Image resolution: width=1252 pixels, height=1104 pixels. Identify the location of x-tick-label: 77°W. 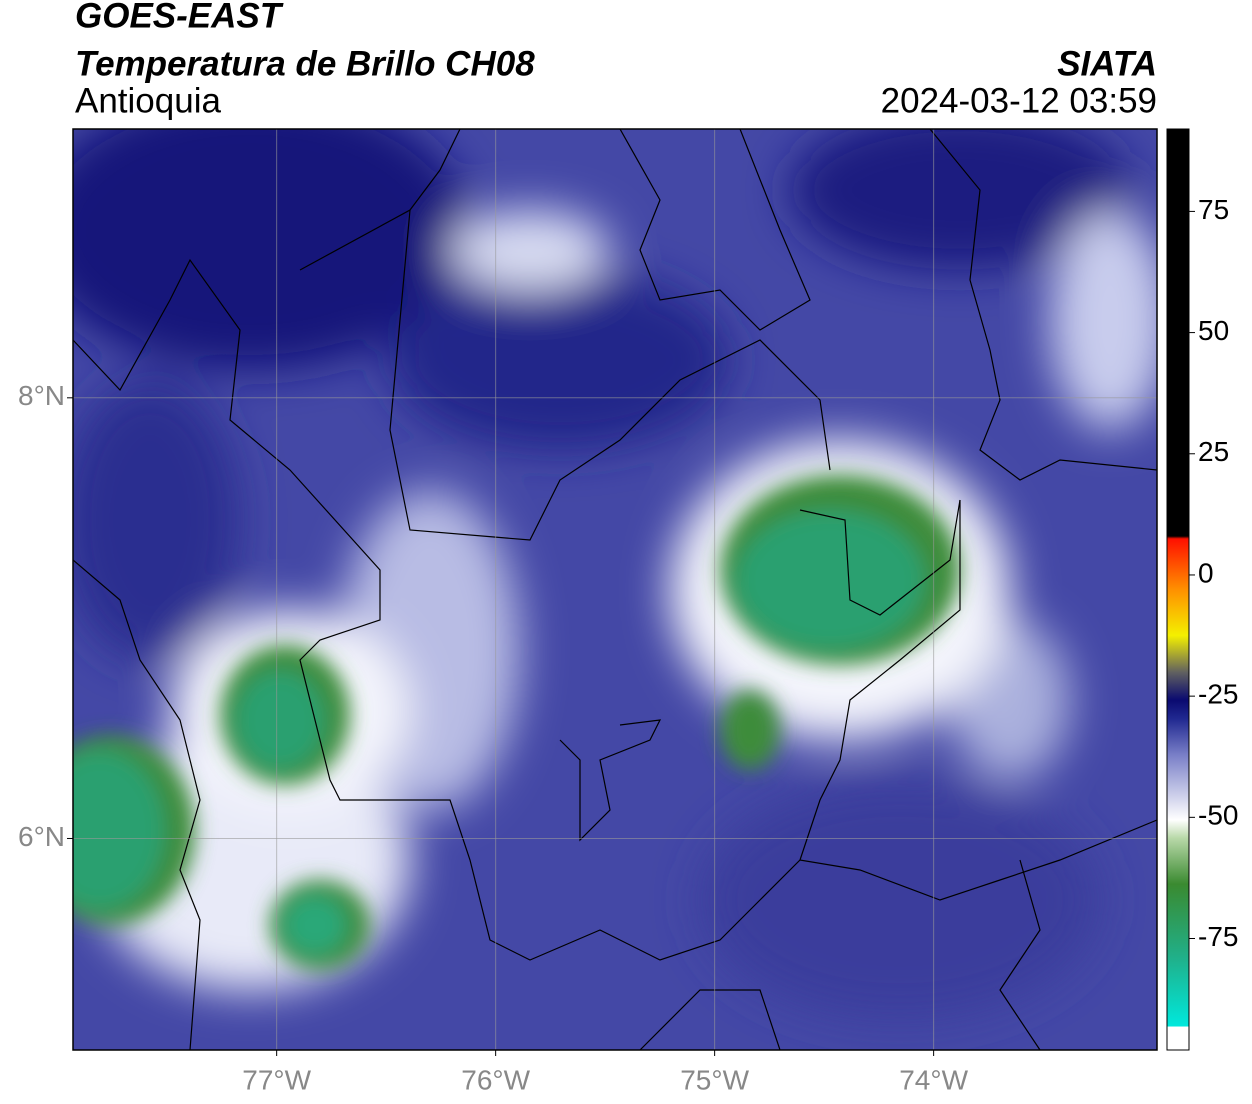
(276, 1079).